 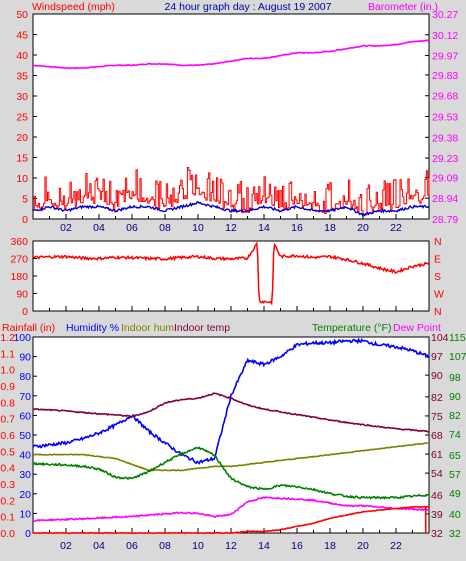 What do you see at coordinates (7, 371) in the screenshot?
I see `rainfall-tick-label: 1.0` at bounding box center [7, 371].